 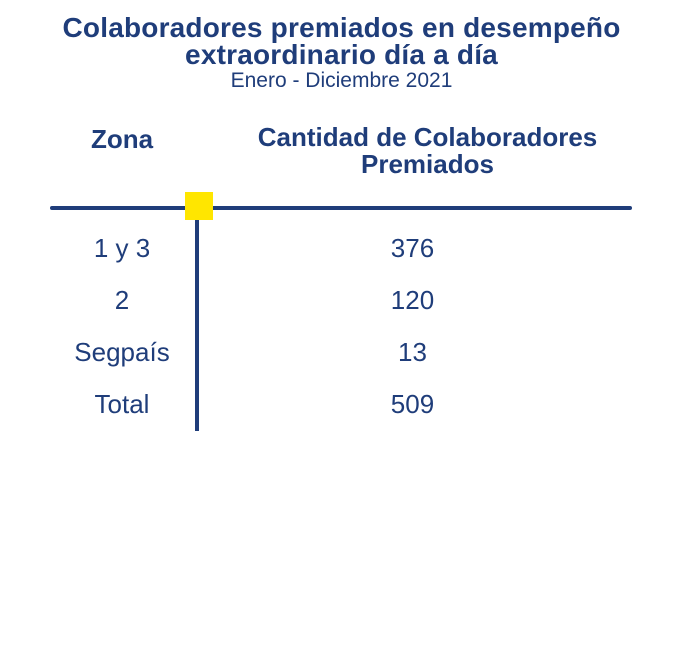 I want to click on zona-cell: 2, so click(x=122, y=300).